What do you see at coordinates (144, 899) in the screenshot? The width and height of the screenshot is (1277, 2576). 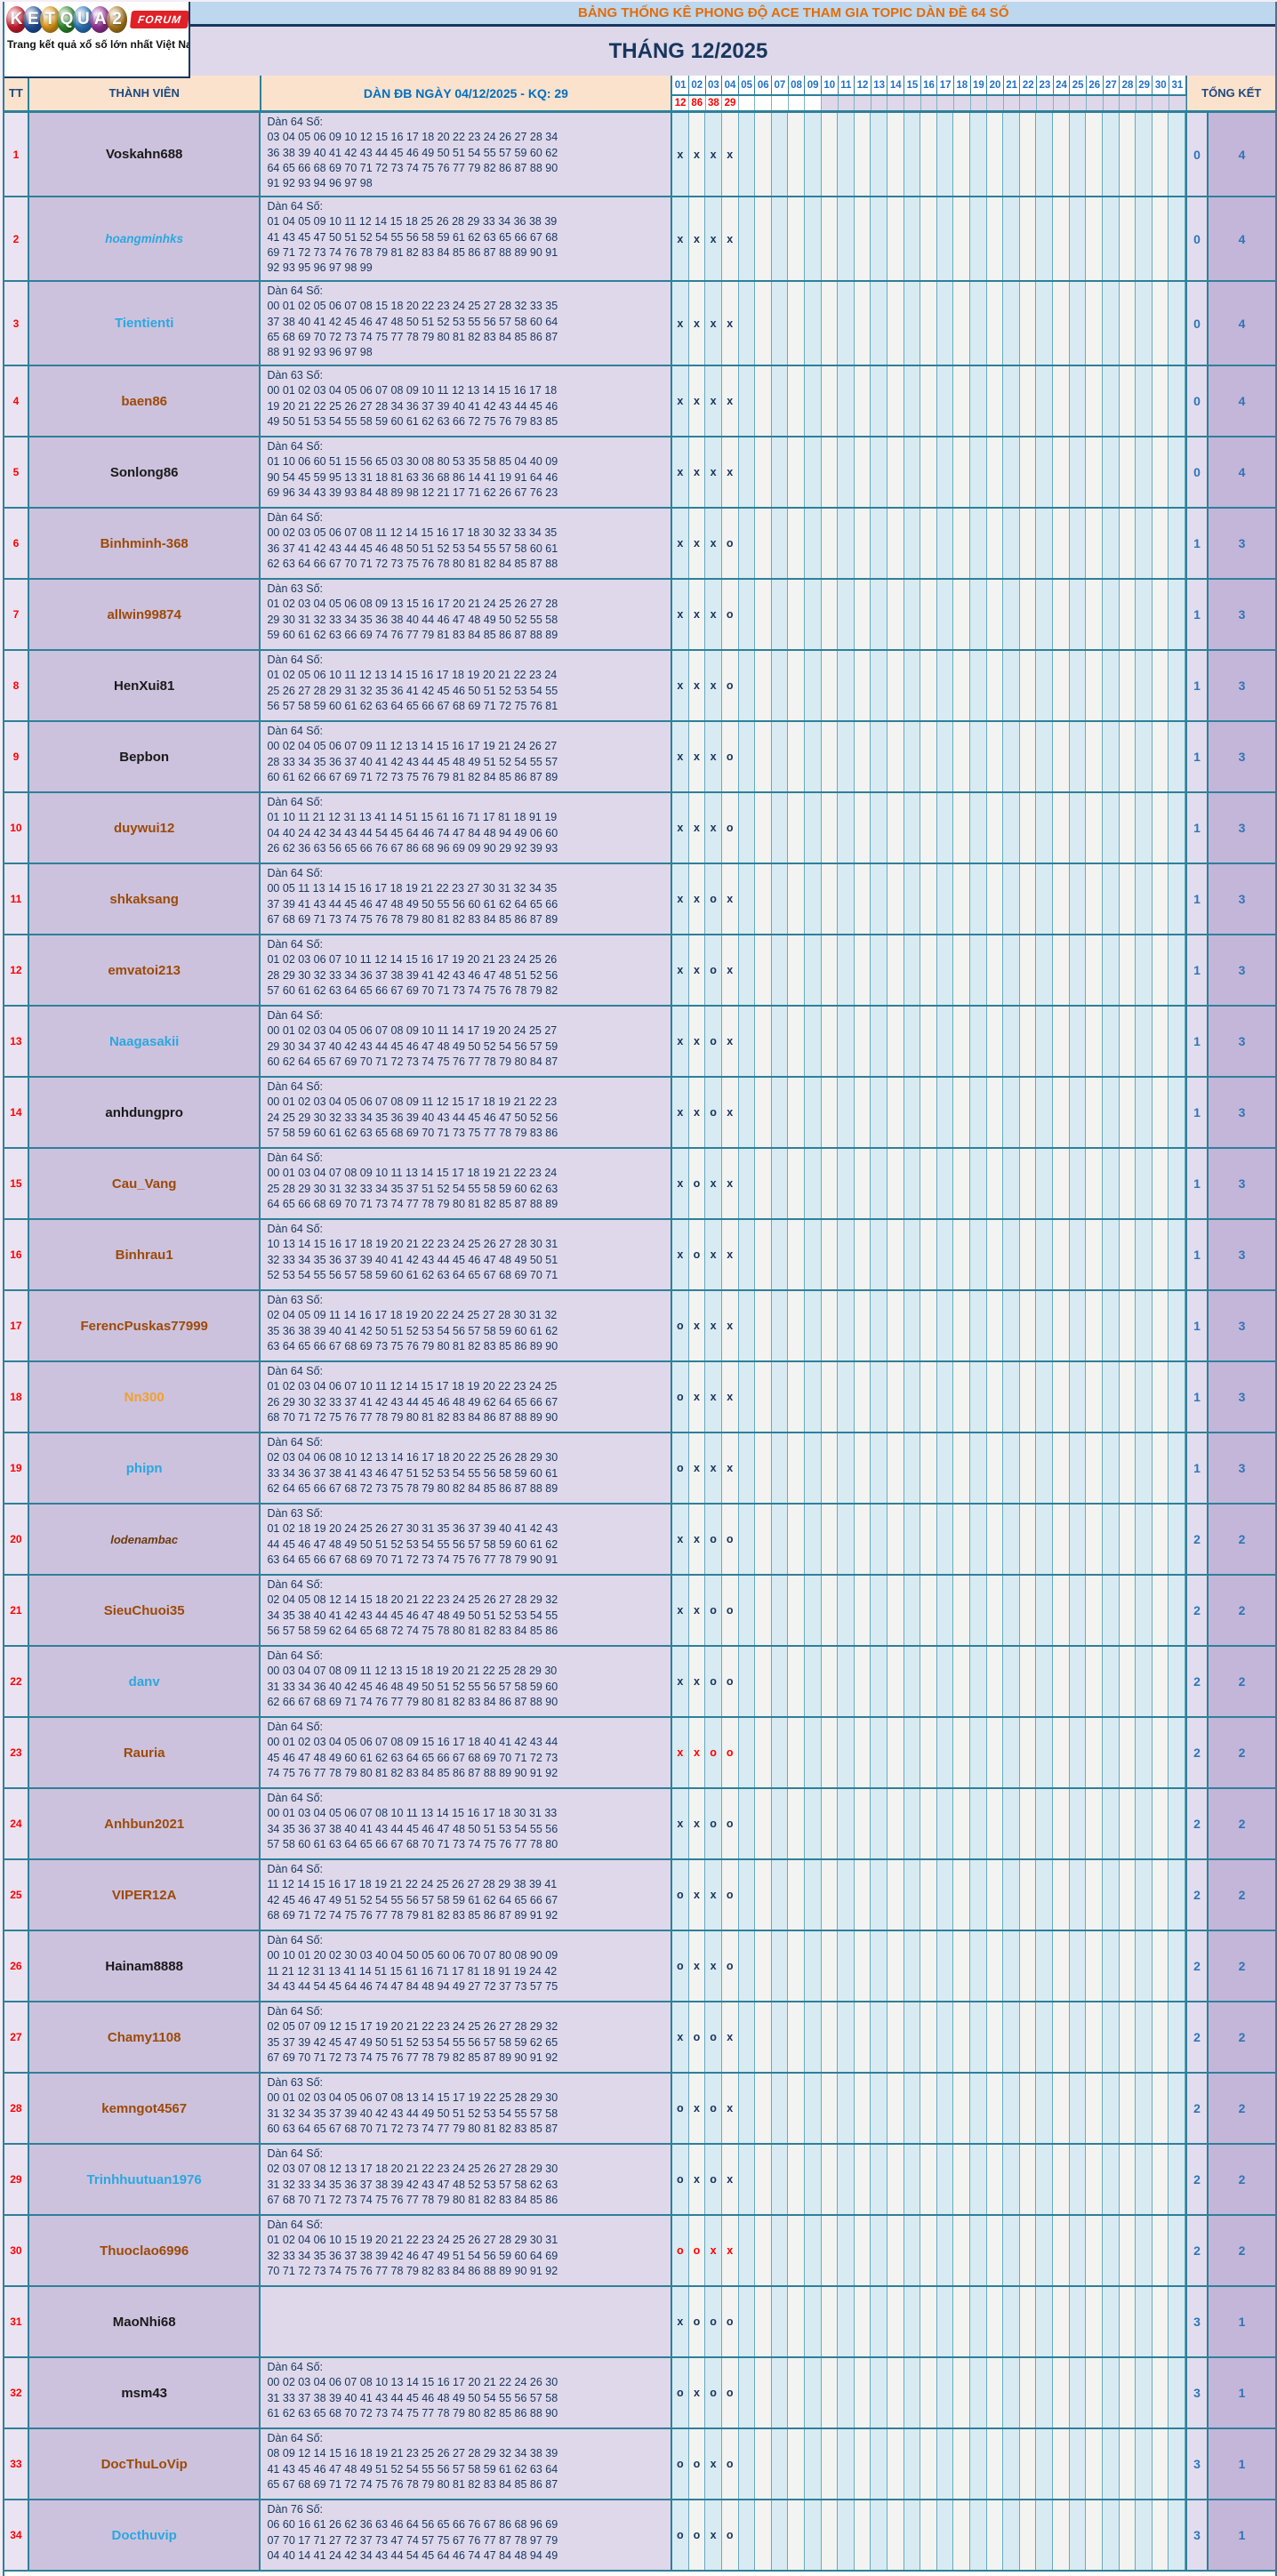 I see `member-name: shkaksang` at bounding box center [144, 899].